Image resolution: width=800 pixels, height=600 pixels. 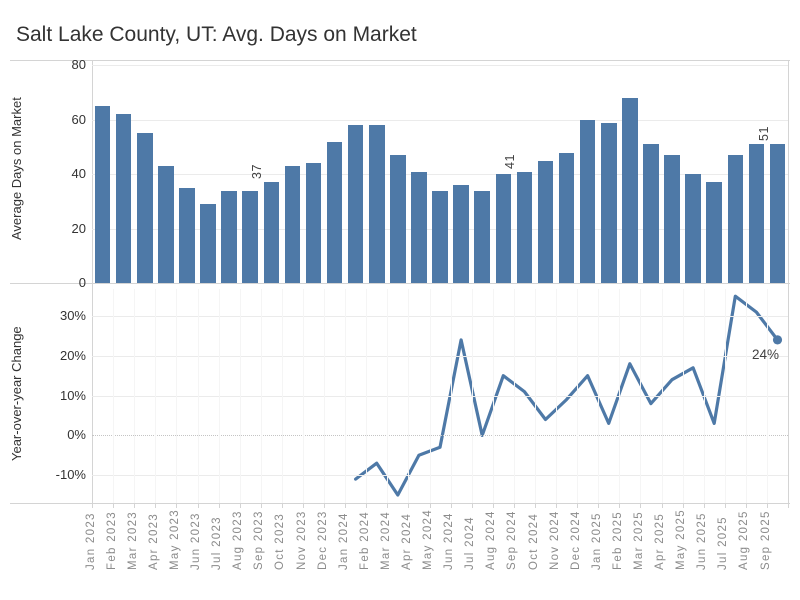 What do you see at coordinates (250, 236) in the screenshot?
I see `bar-aug-2023` at bounding box center [250, 236].